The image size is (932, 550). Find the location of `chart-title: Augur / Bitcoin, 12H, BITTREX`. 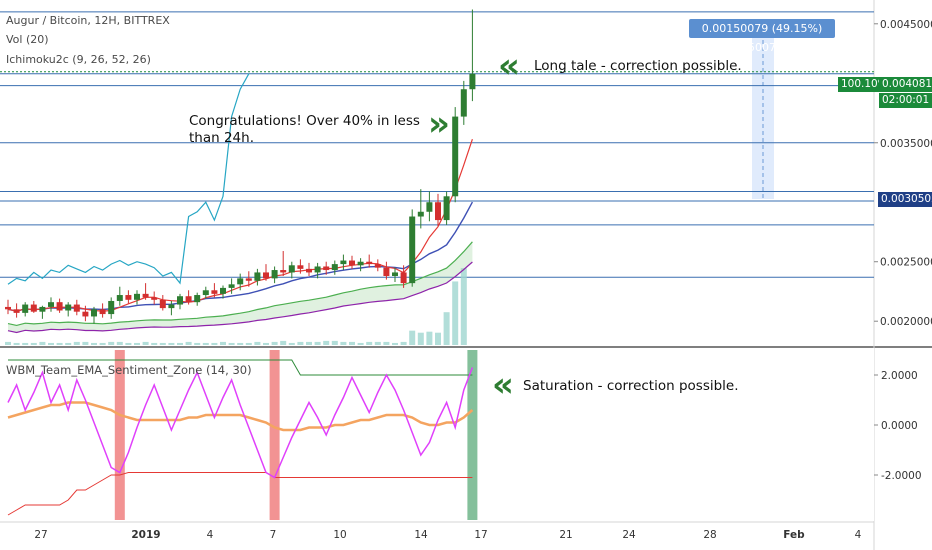

chart-title: Augur / Bitcoin, 12H, BITTREX is located at coordinates (88, 20).